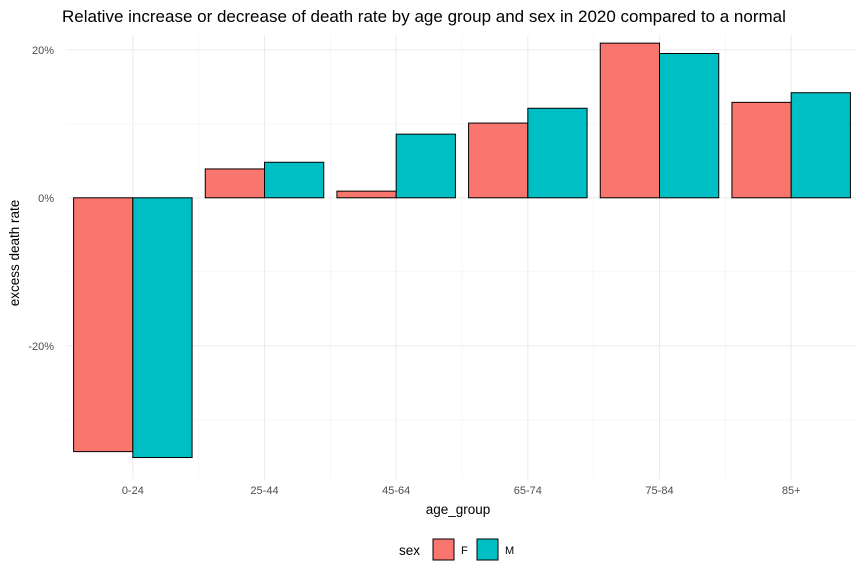 The width and height of the screenshot is (864, 576). Describe the element at coordinates (425, 166) in the screenshot. I see `bar-45-64-M` at that location.